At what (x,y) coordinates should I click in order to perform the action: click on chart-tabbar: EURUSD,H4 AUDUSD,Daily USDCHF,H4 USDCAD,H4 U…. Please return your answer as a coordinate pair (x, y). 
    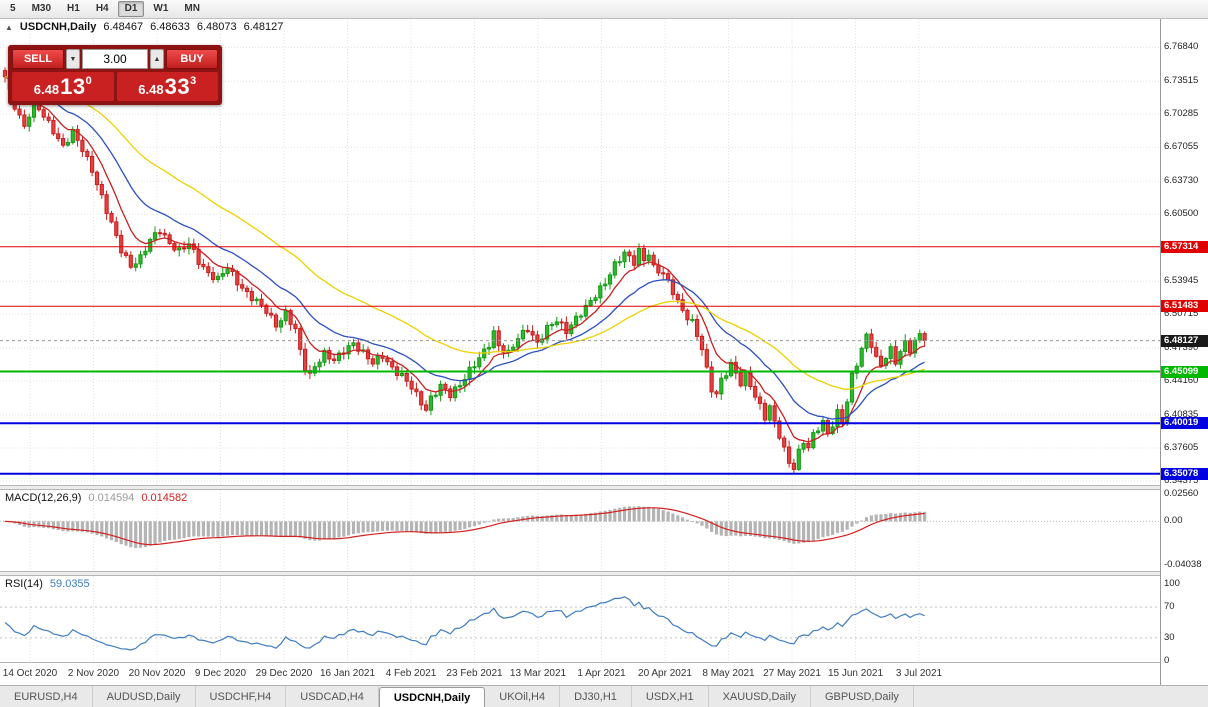
    Looking at the image, I should click on (604, 696).